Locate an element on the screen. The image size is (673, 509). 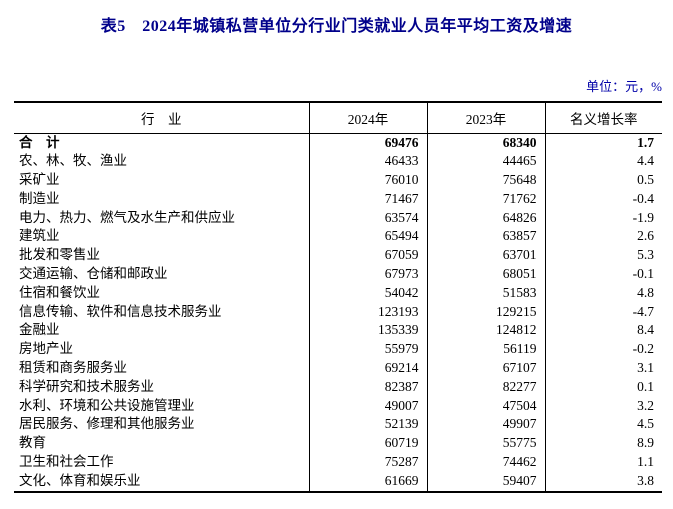
wage-2023-cell: 67107 is located at coordinates (485, 368).